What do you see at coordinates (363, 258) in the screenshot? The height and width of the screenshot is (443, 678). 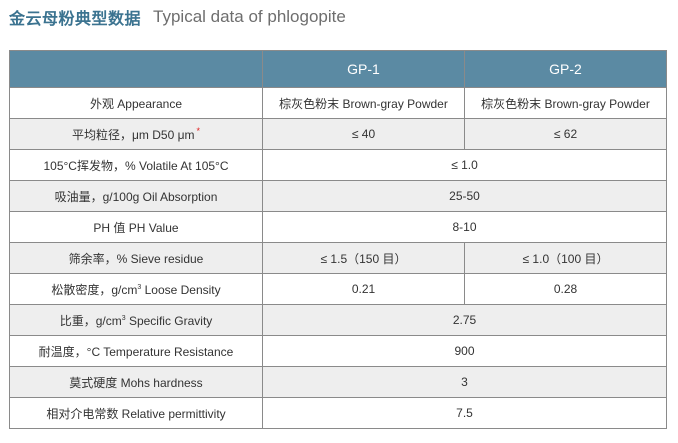 I see `gp1-value: ≤ 1.5（150 目）` at bounding box center [363, 258].